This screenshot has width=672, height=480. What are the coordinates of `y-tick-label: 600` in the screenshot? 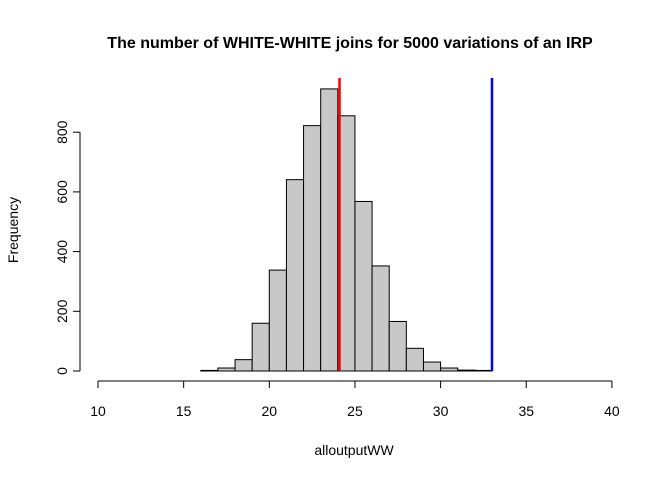 It's located at (62, 192).